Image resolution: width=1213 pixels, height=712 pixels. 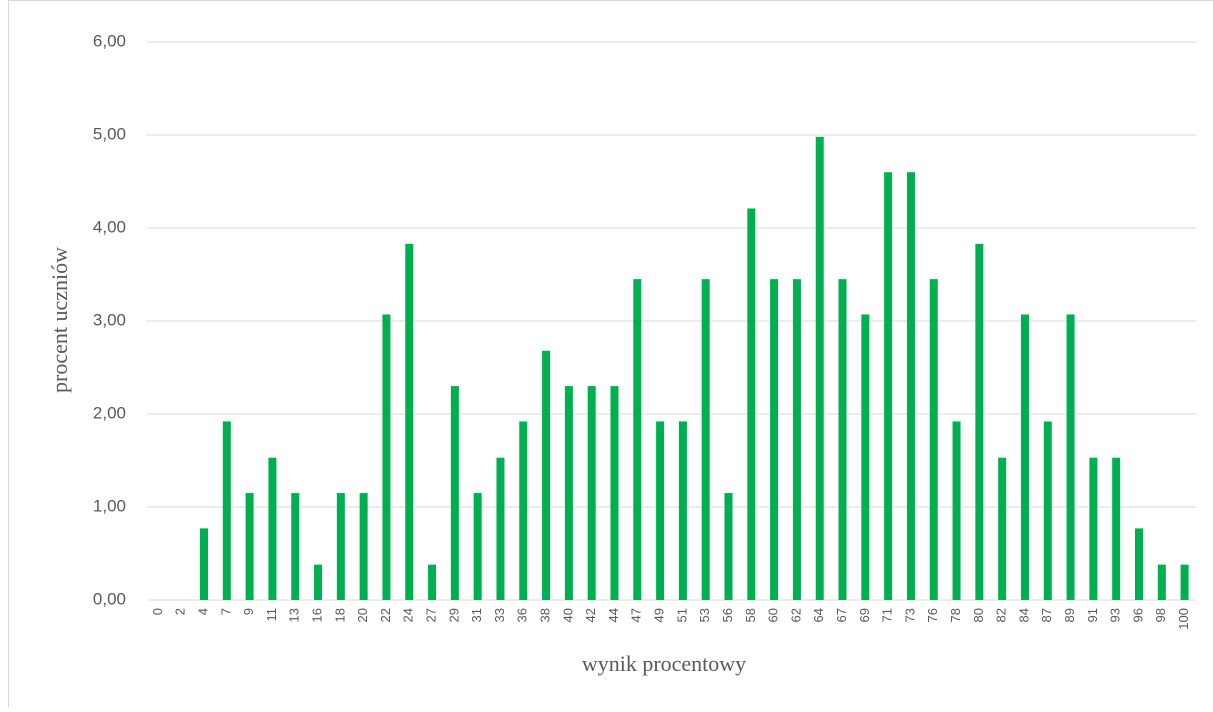 I want to click on x-tick-label: 100, so click(x=1183, y=619).